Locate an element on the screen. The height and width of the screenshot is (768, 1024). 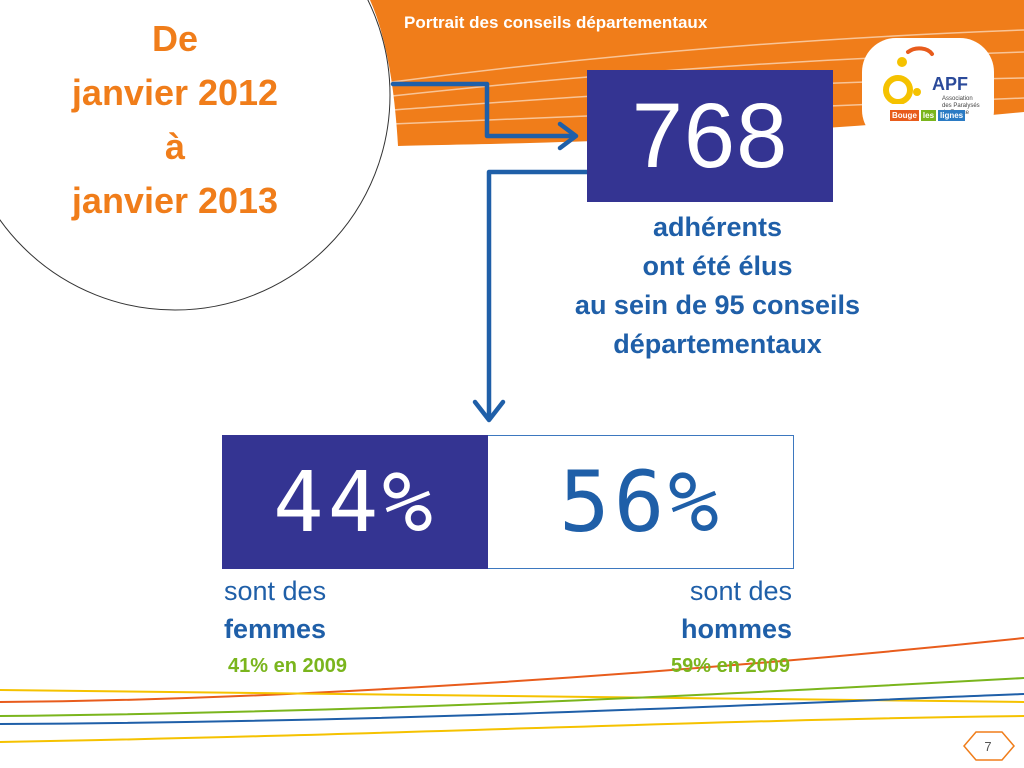
men-percent: 56% is located at coordinates (641, 502).